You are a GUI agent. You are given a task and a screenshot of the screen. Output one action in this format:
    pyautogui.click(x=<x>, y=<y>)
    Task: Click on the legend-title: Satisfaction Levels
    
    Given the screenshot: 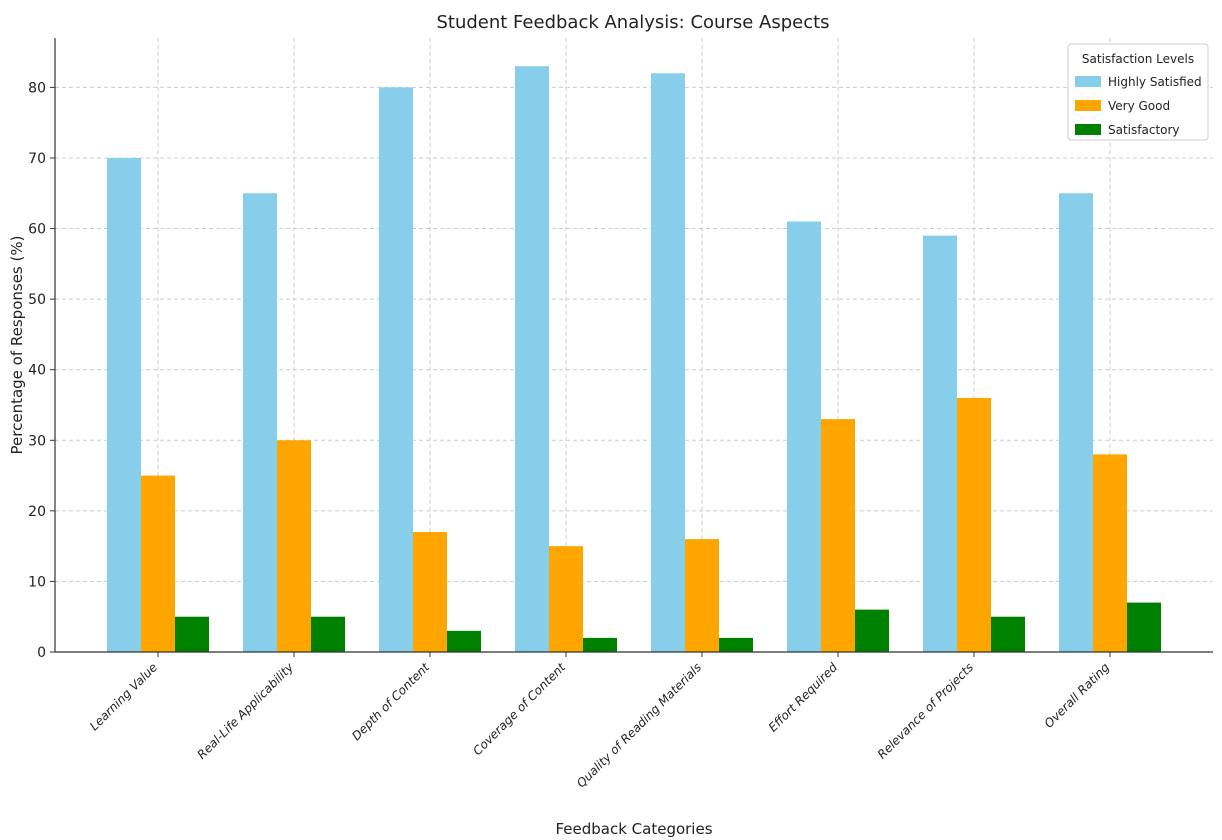 What is the action you would take?
    pyautogui.click(x=1138, y=59)
    